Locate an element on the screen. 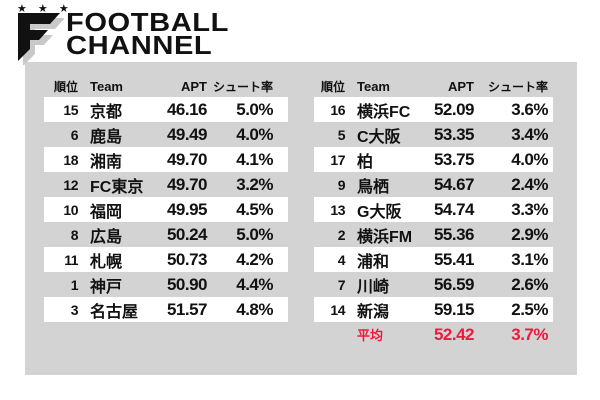  team-cell: 柏 is located at coordinates (365, 162).